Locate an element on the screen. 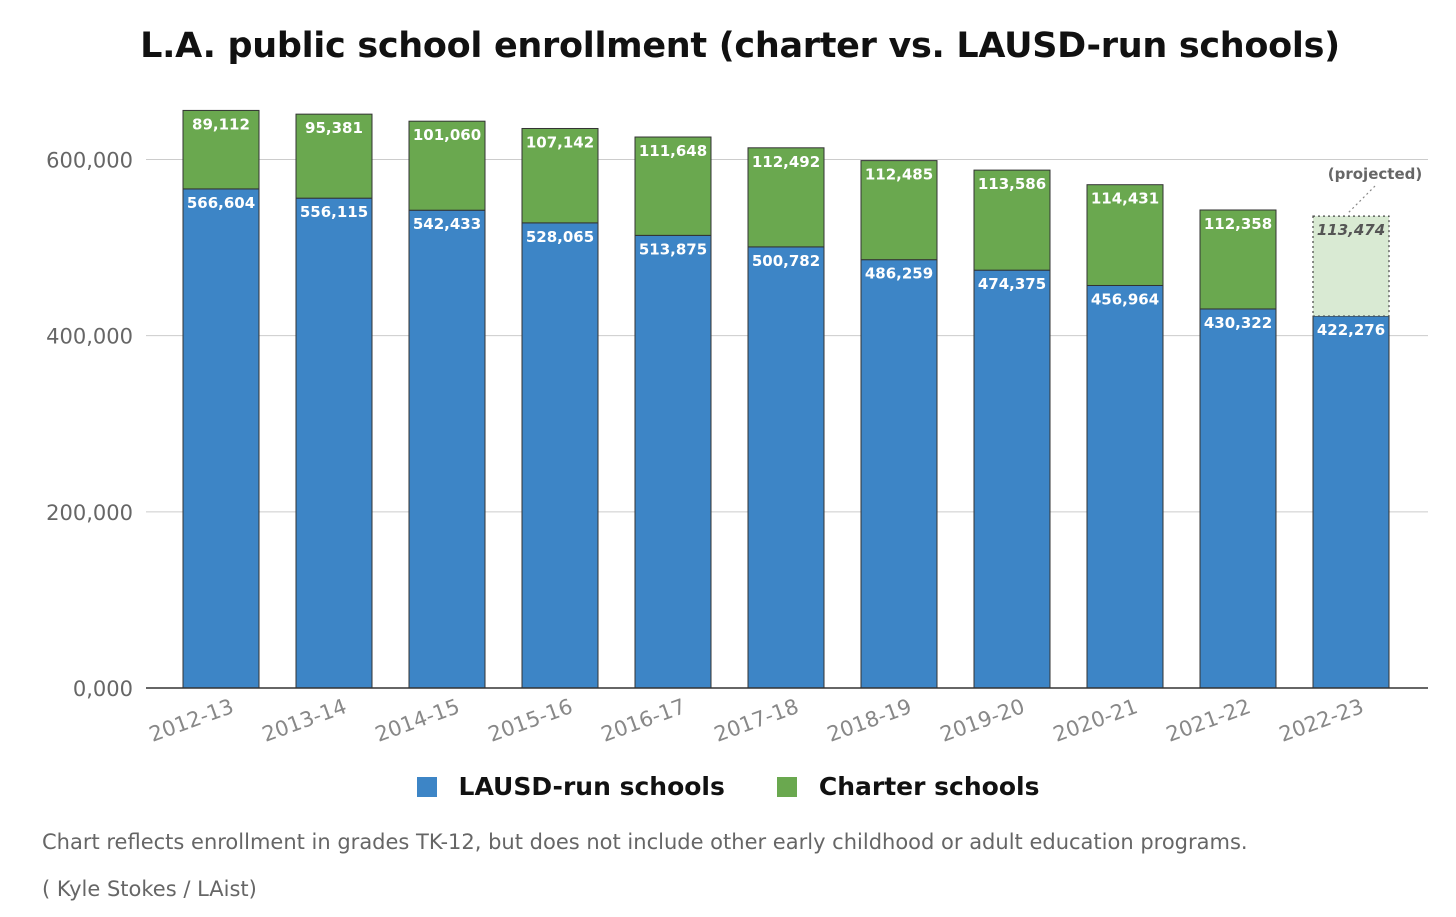 The width and height of the screenshot is (1456, 917). legend-swatch-charter is located at coordinates (786, 786).